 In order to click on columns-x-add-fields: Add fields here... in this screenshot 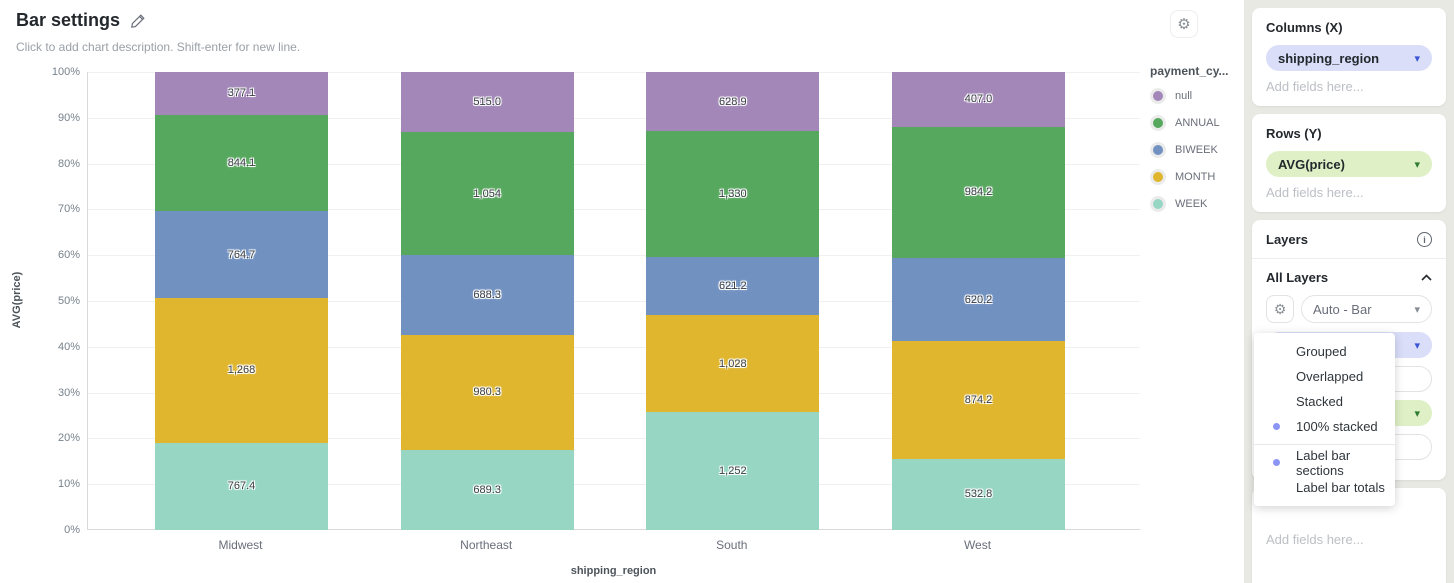, I will do `click(1315, 86)`.